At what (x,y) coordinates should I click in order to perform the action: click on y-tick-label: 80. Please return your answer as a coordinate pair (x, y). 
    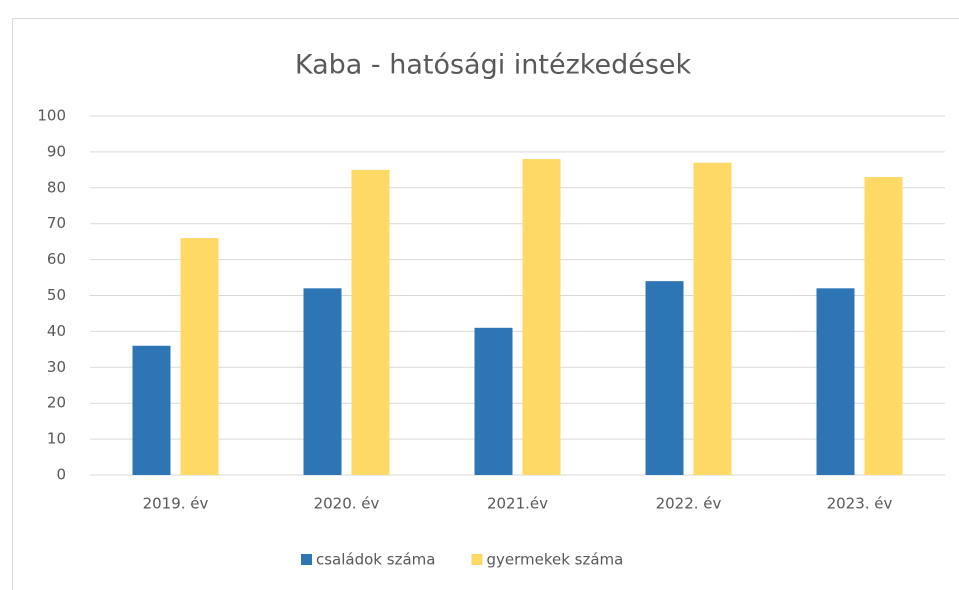
    Looking at the image, I should click on (56, 187).